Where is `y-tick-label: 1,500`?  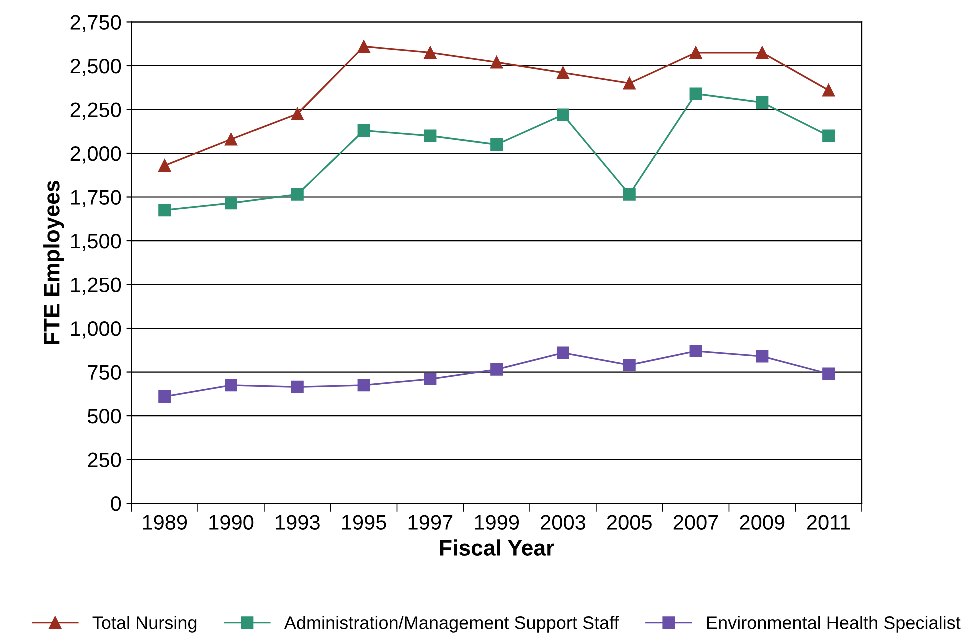
y-tick-label: 1,500 is located at coordinates (96, 243).